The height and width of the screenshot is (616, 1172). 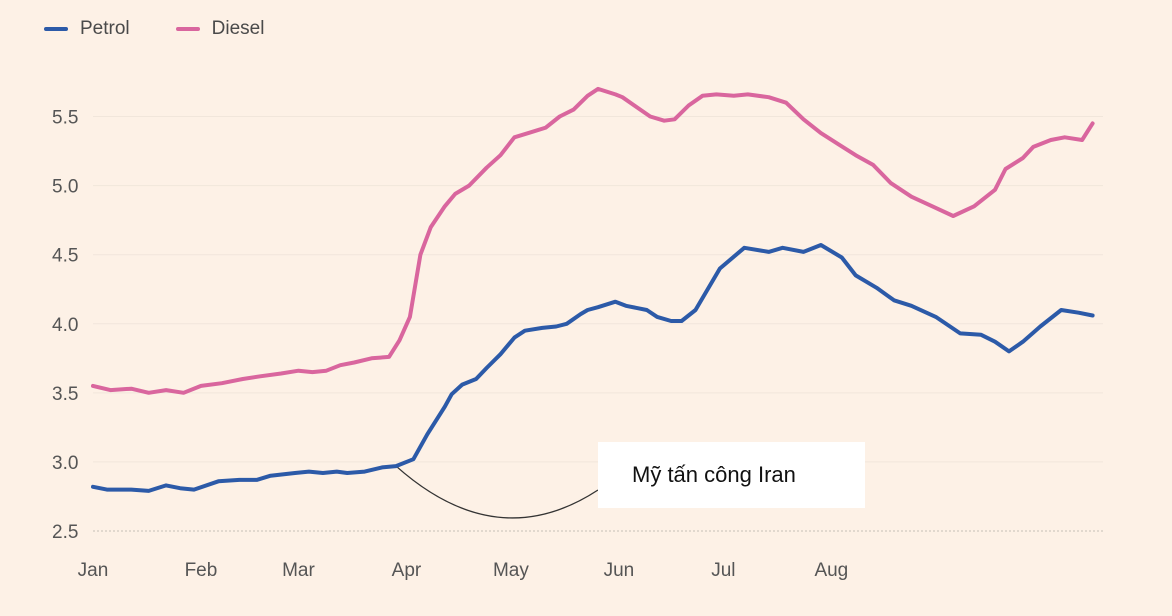 I want to click on annotation-box: Mỹ tấn công Iran, so click(x=731, y=475).